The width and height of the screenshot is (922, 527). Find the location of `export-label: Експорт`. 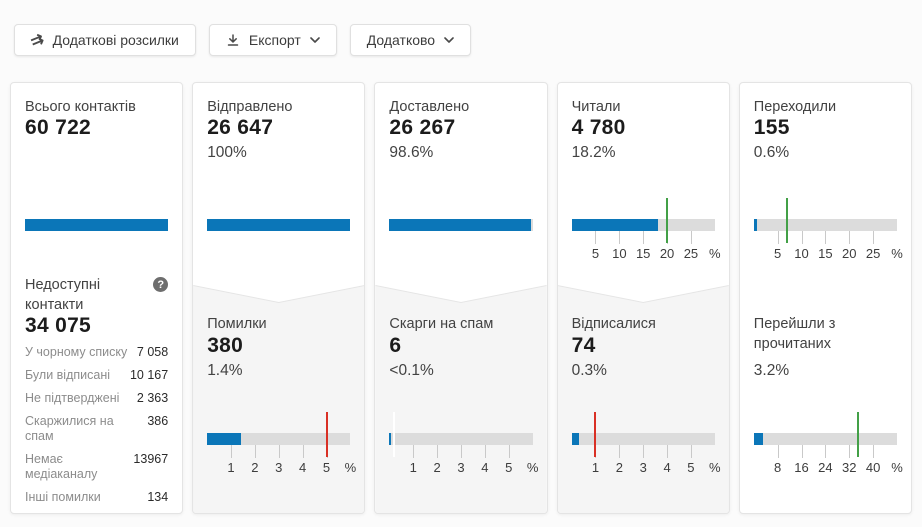

export-label: Експорт is located at coordinates (274, 40).